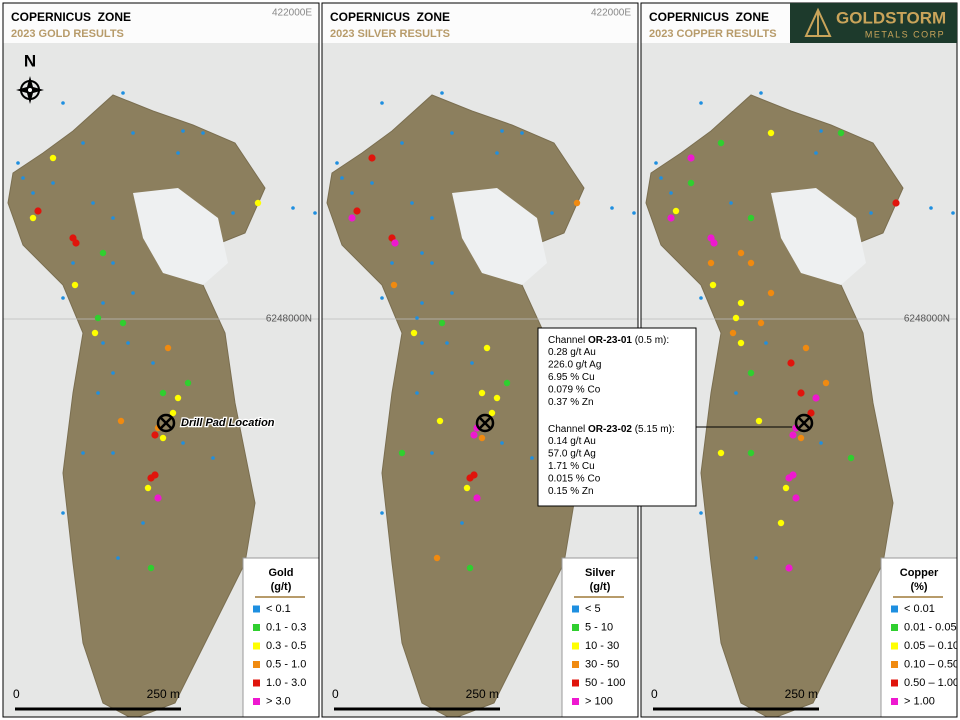  What do you see at coordinates (278, 609) in the screenshot?
I see `legend-label: < 0.1` at bounding box center [278, 609].